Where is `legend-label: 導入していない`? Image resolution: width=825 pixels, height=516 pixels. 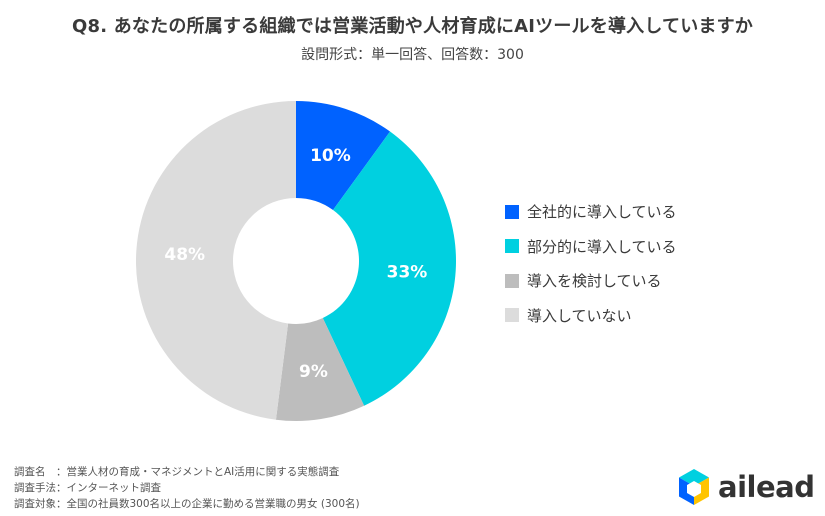 legend-label: 導入していない is located at coordinates (579, 315).